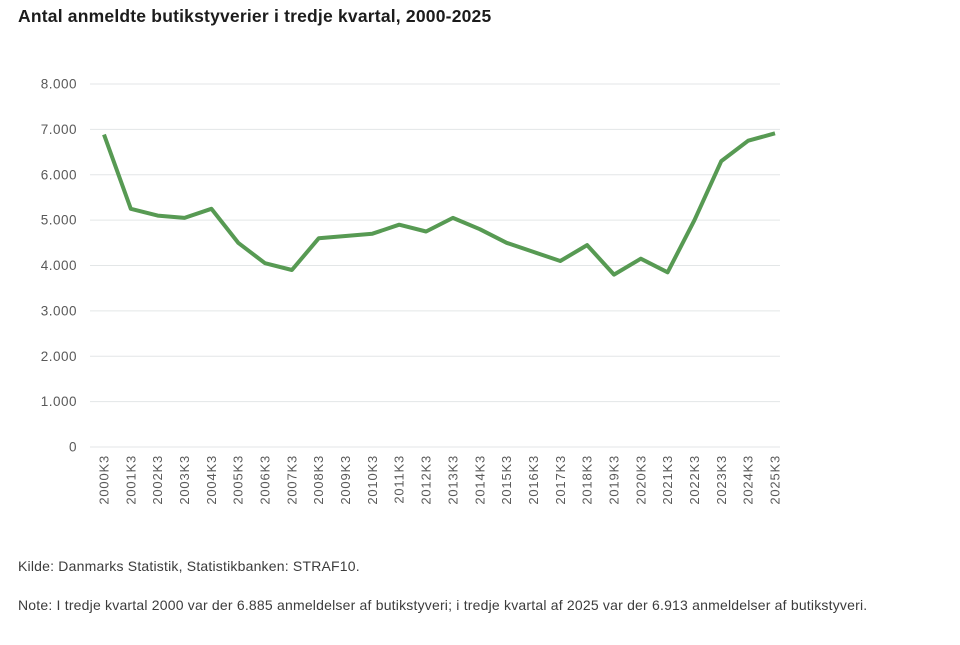  What do you see at coordinates (452, 480) in the screenshot?
I see `x-axis-tick-label: 2013K3` at bounding box center [452, 480].